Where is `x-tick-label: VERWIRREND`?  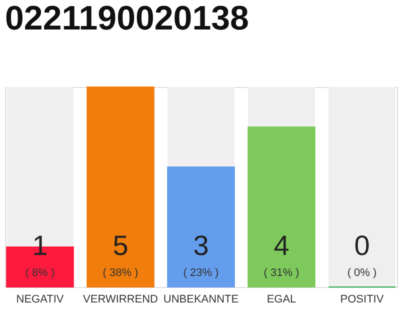
x-tick-label: VERWIRREND is located at coordinates (120, 300).